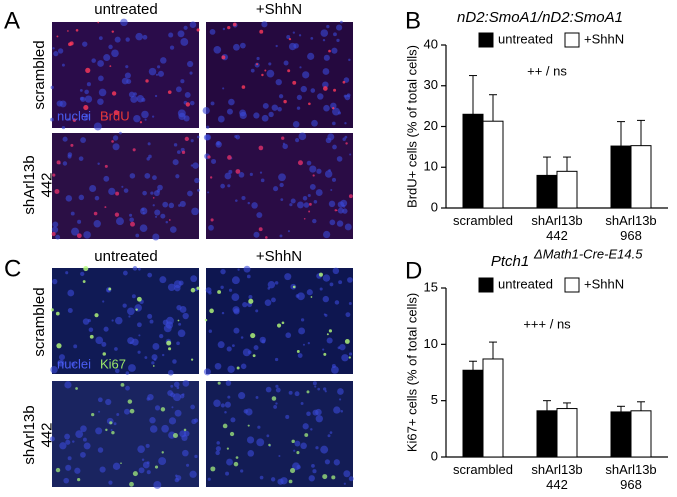 The width and height of the screenshot is (677, 497). What do you see at coordinates (431, 125) in the screenshot?
I see `y-tick-label: 20` at bounding box center [431, 125].